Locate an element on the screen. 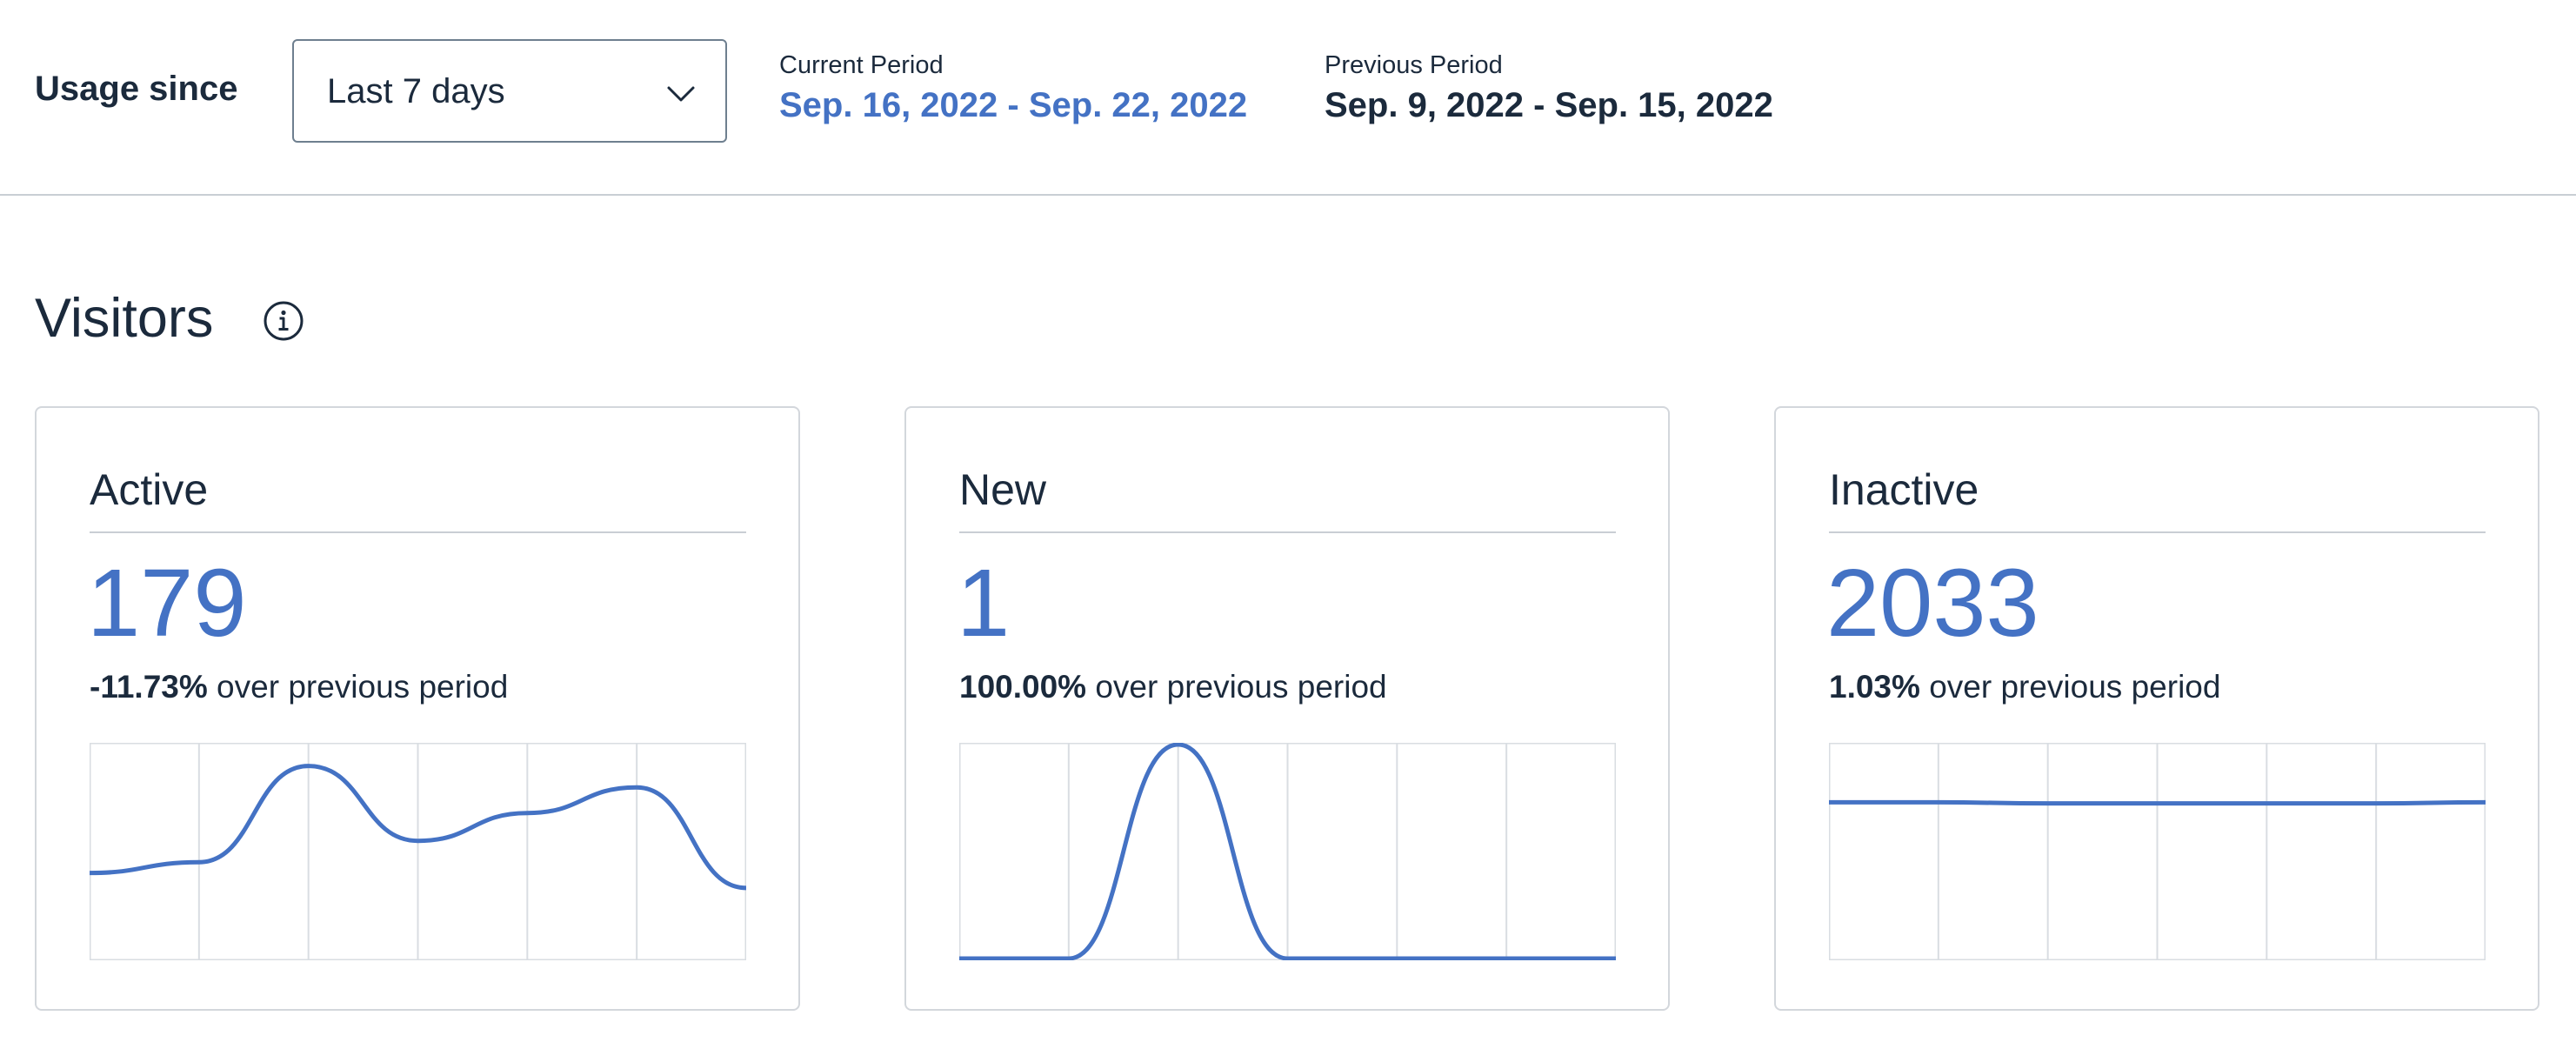  period-dropdown: Last 7 days is located at coordinates (509, 91).